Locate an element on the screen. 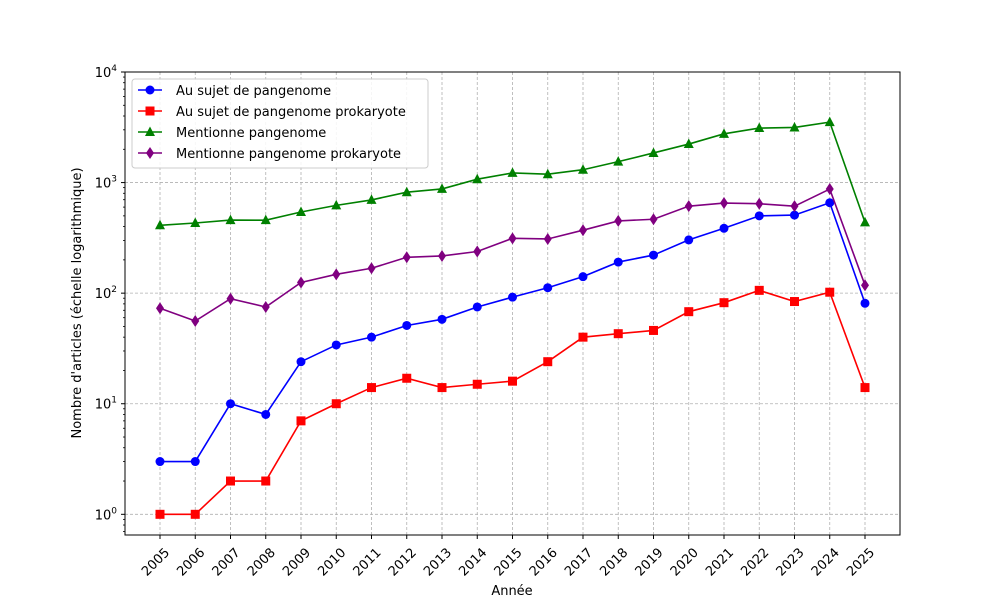 The image size is (1000, 600). legend-item: Au sujet de pangenome prokaryote is located at coordinates (272, 112).